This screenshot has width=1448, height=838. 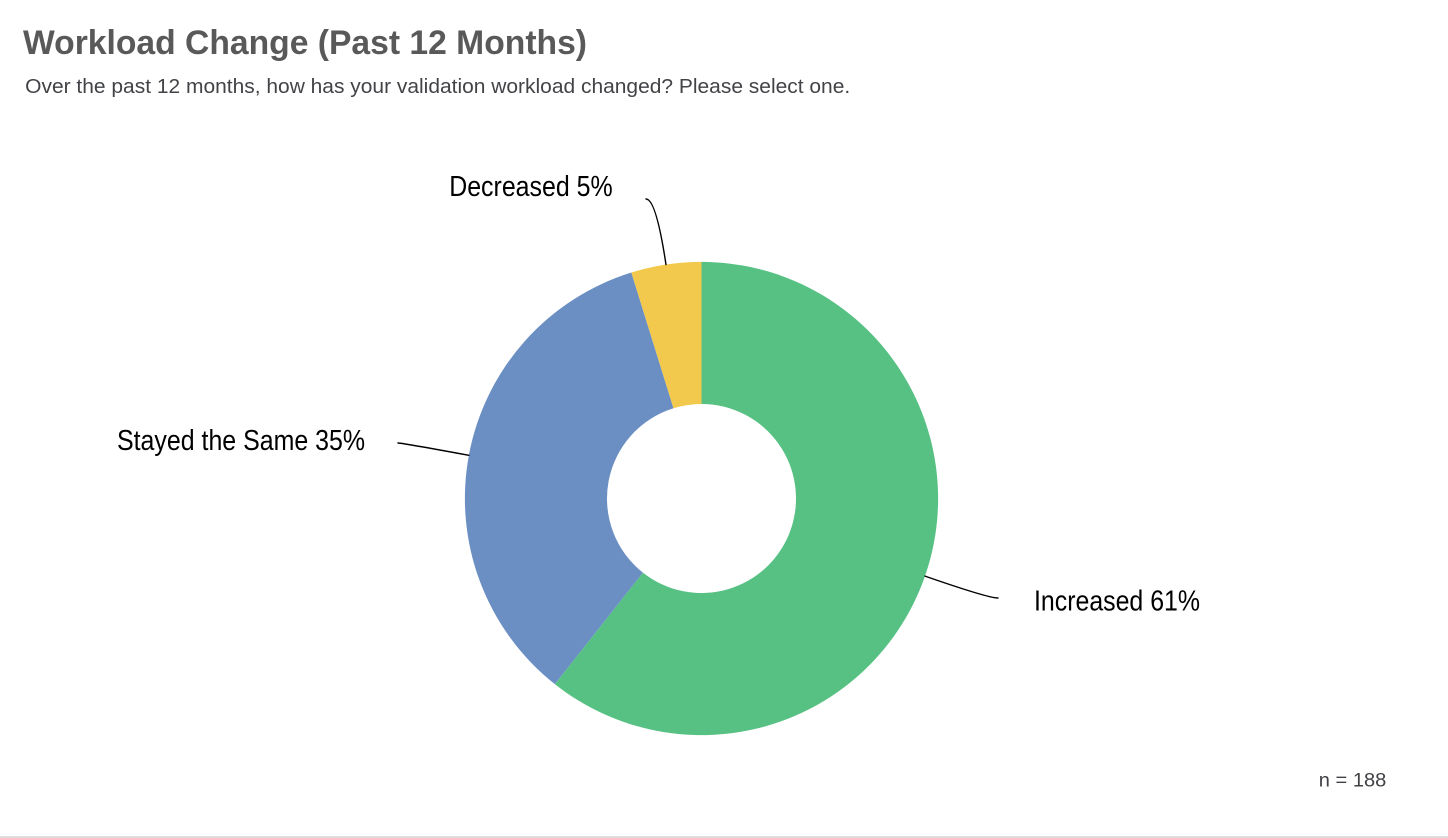 What do you see at coordinates (305, 43) in the screenshot?
I see `svg-text:Workload Change (Past 12 Month: Workload Change (Past 12 Months)` at bounding box center [305, 43].